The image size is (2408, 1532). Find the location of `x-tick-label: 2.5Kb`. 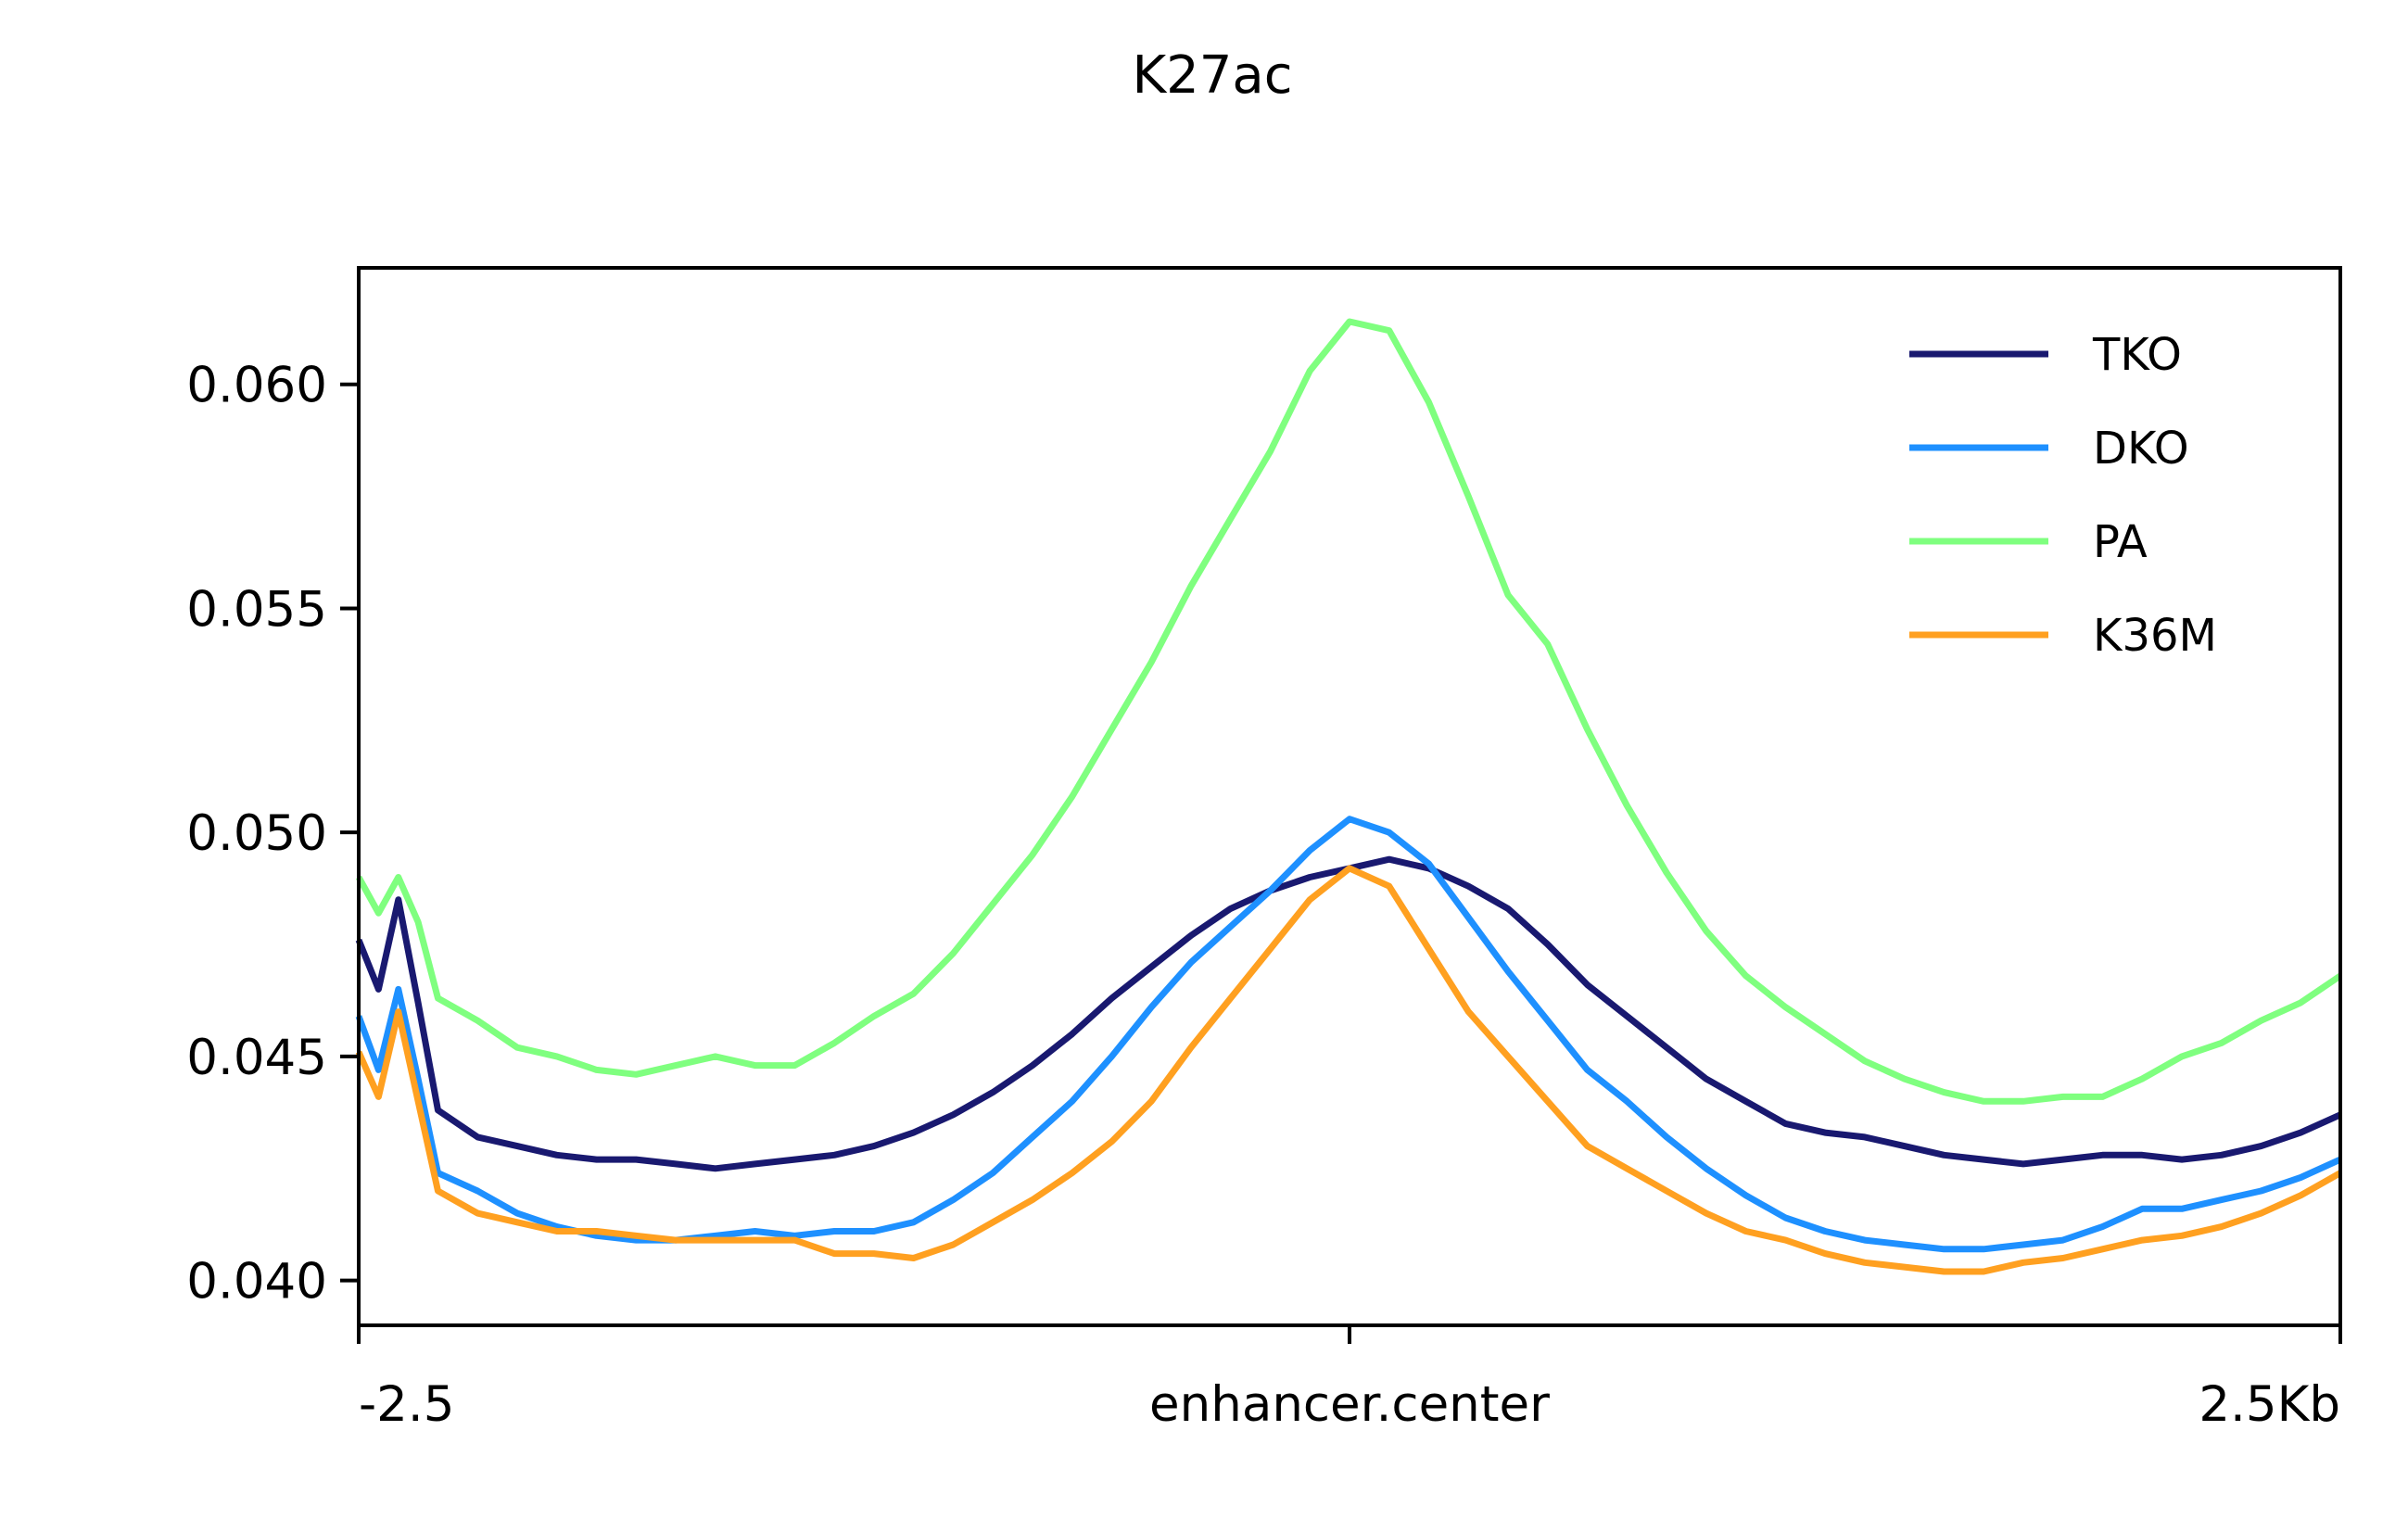

x-tick-label: 2.5Kb is located at coordinates (2269, 1405).